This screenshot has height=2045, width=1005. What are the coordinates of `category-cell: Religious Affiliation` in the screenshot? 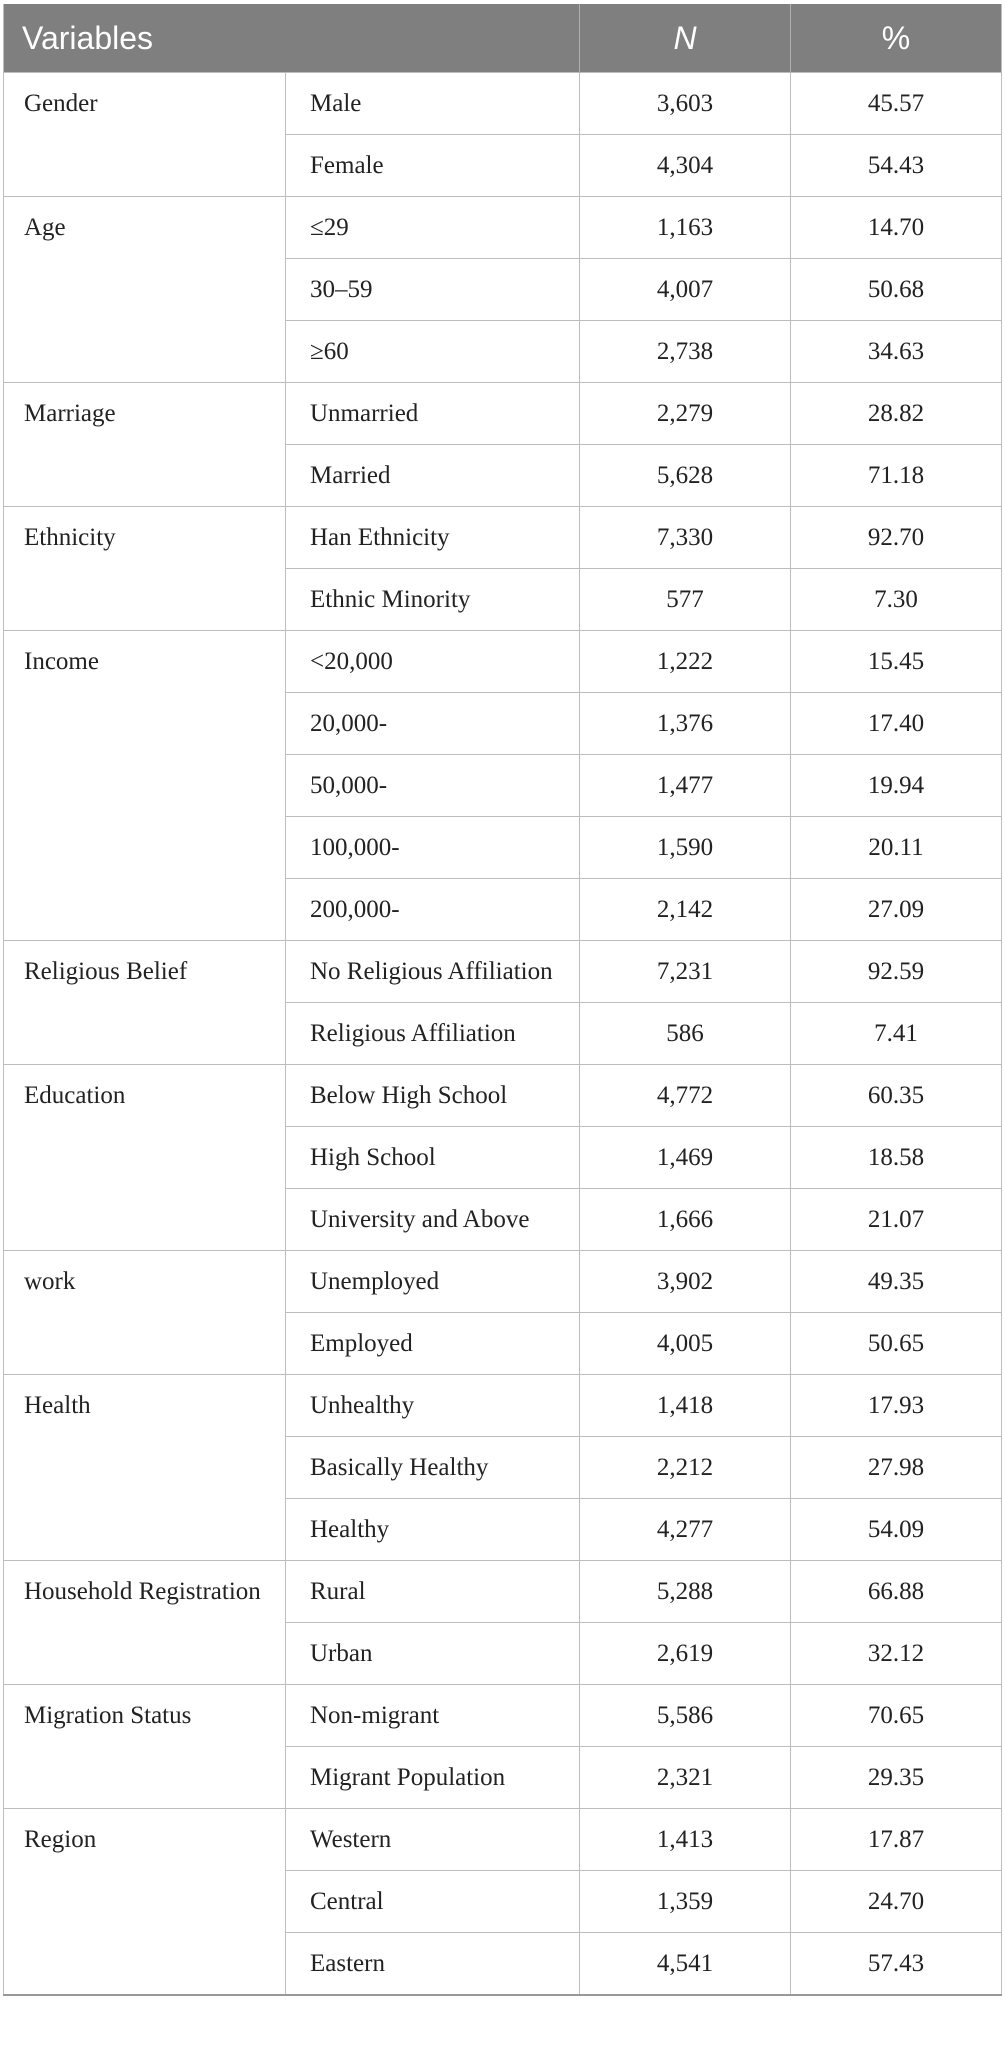 It's located at (432, 1033).